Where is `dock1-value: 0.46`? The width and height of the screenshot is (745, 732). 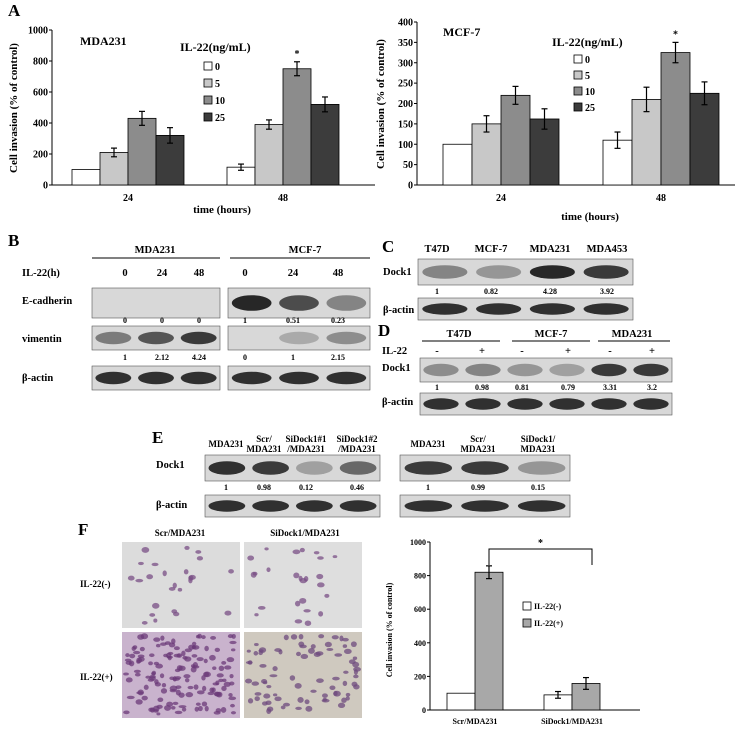 dock1-value: 0.46 is located at coordinates (357, 487).